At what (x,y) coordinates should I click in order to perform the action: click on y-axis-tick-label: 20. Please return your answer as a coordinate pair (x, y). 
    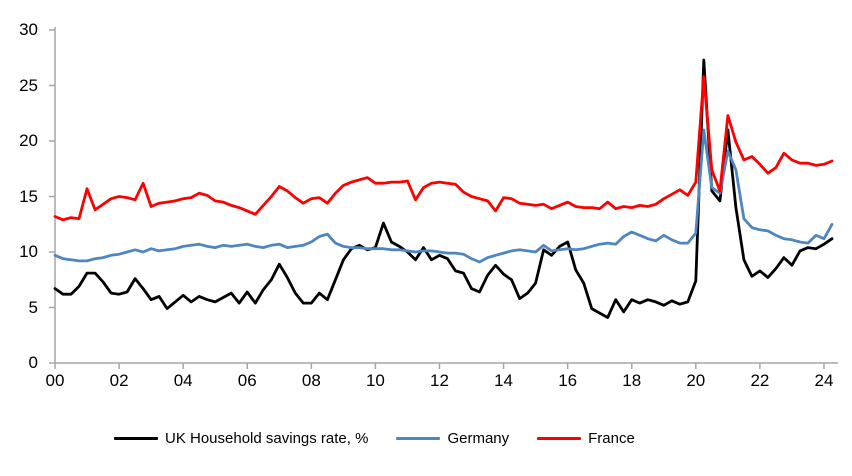
    Looking at the image, I should click on (28, 140).